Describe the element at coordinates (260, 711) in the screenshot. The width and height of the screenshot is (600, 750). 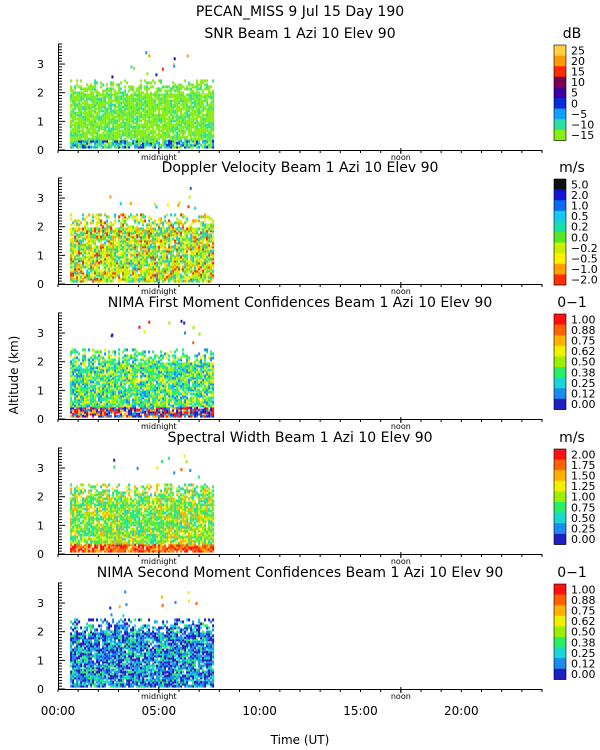
I see `bottom-x-ticks: 00:00 05:00 10:00 15:00 20:00` at that location.